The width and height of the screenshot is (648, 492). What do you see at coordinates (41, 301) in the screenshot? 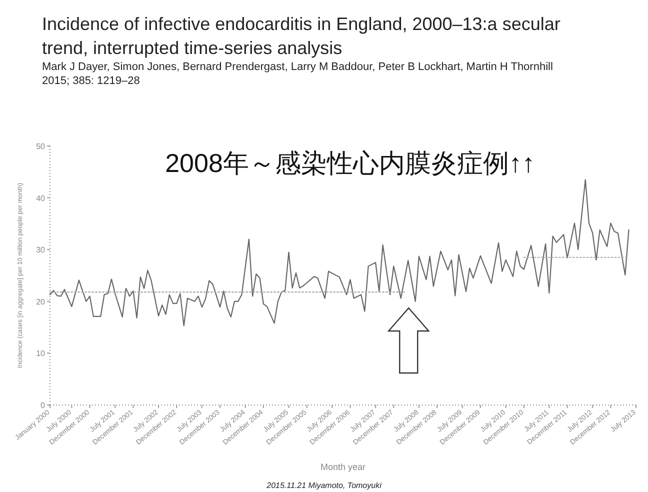
I see `y-tick-label: 20` at bounding box center [41, 301].